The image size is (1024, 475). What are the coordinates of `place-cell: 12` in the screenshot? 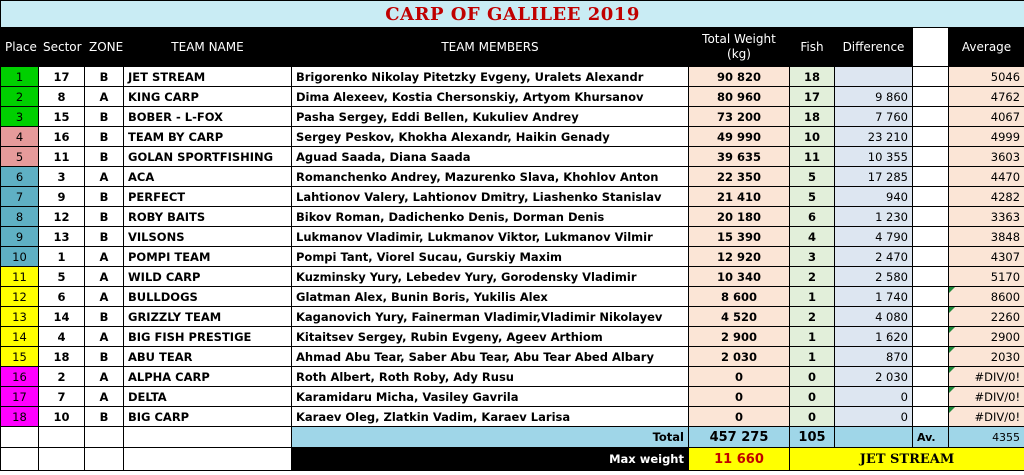 It's located at (19, 296).